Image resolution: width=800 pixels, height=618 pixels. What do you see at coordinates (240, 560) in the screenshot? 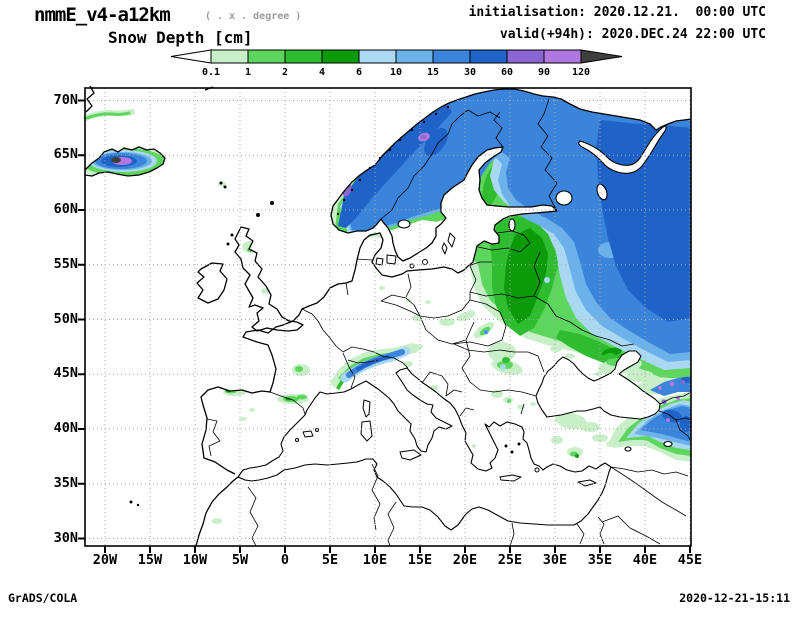
I see `lon-label: 5W` at bounding box center [240, 560].